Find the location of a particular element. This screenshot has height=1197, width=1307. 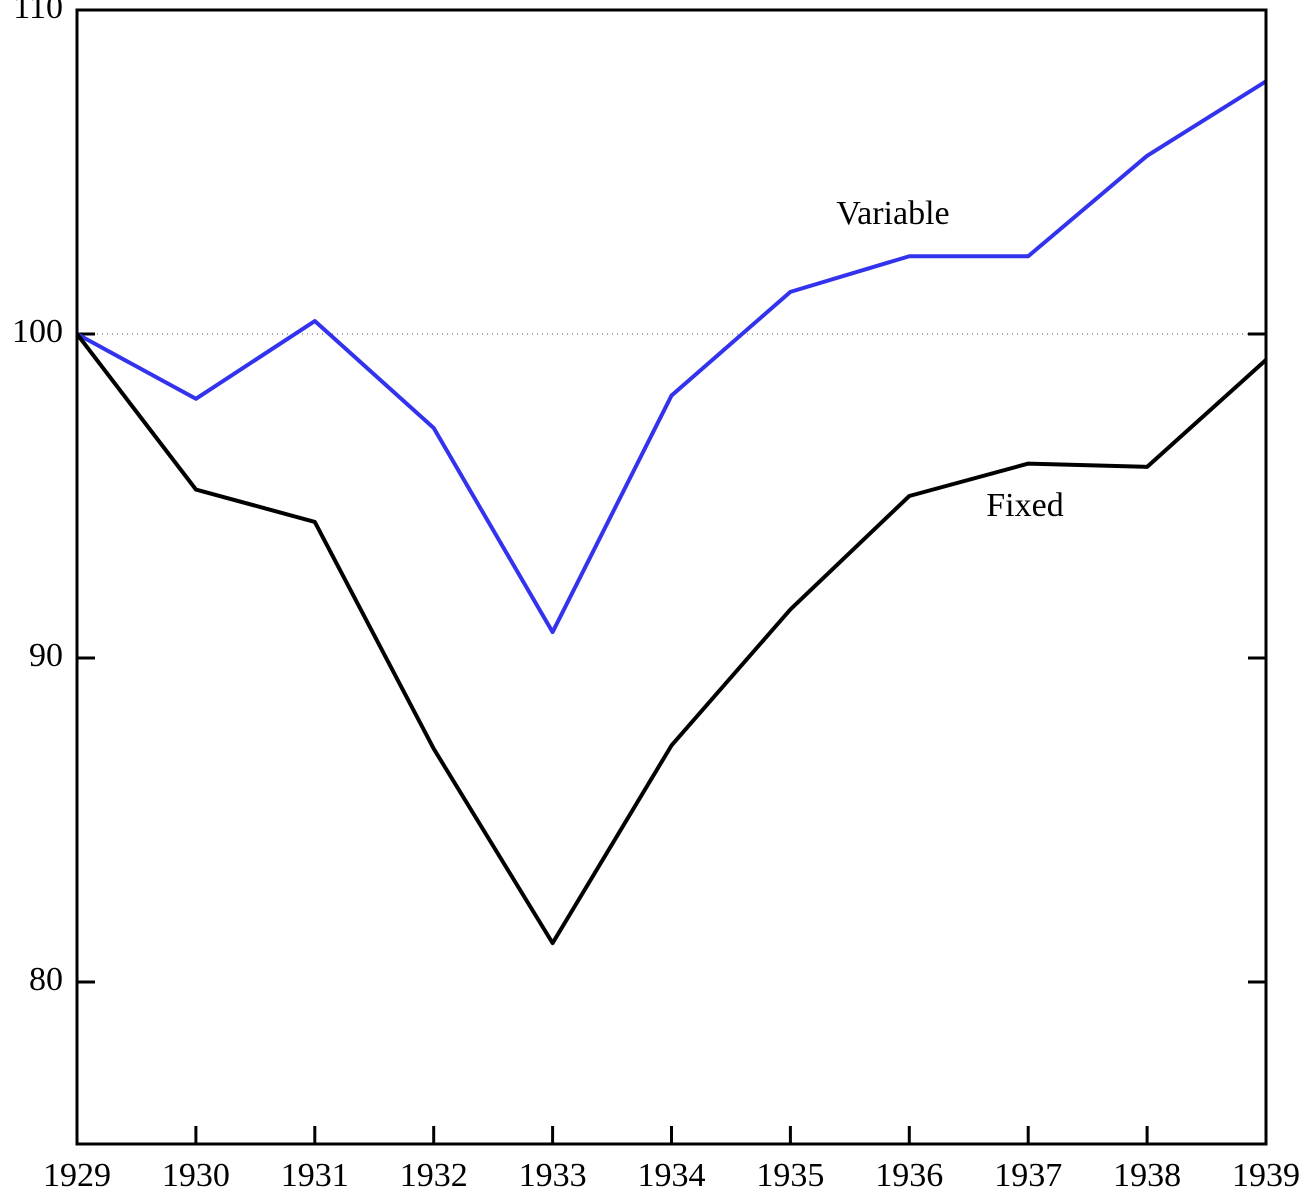

y-tick-label: 100 is located at coordinates (37, 331).